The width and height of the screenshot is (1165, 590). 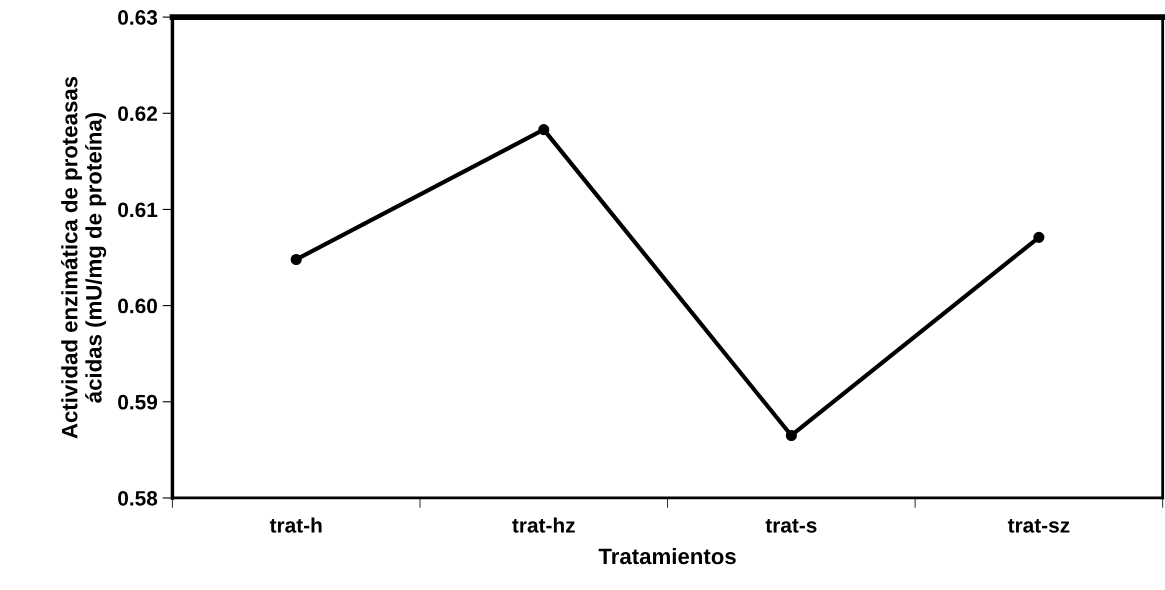 What do you see at coordinates (1038, 525) in the screenshot?
I see `x-tick-label: trat-sz` at bounding box center [1038, 525].